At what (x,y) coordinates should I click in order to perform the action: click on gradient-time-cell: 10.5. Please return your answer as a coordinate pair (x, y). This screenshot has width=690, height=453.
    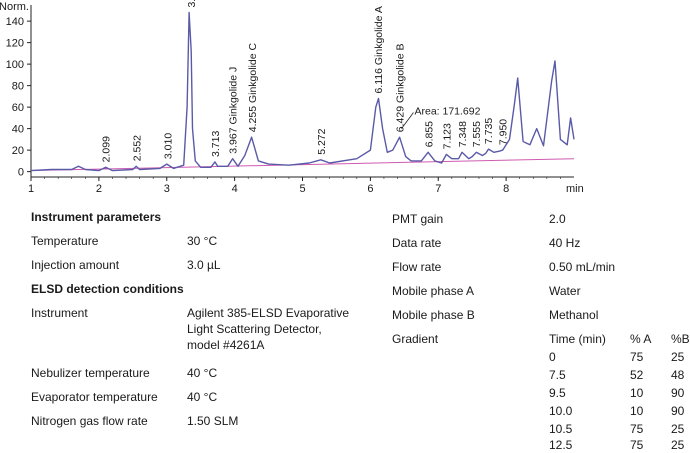
    Looking at the image, I should click on (561, 429).